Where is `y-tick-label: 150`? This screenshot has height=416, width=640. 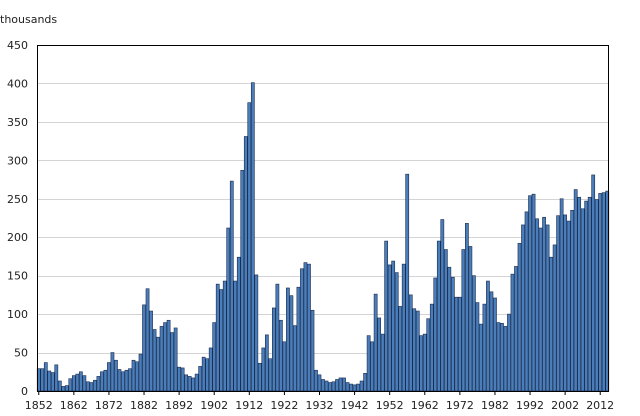 y-tick-label: 150 is located at coordinates (17, 276).